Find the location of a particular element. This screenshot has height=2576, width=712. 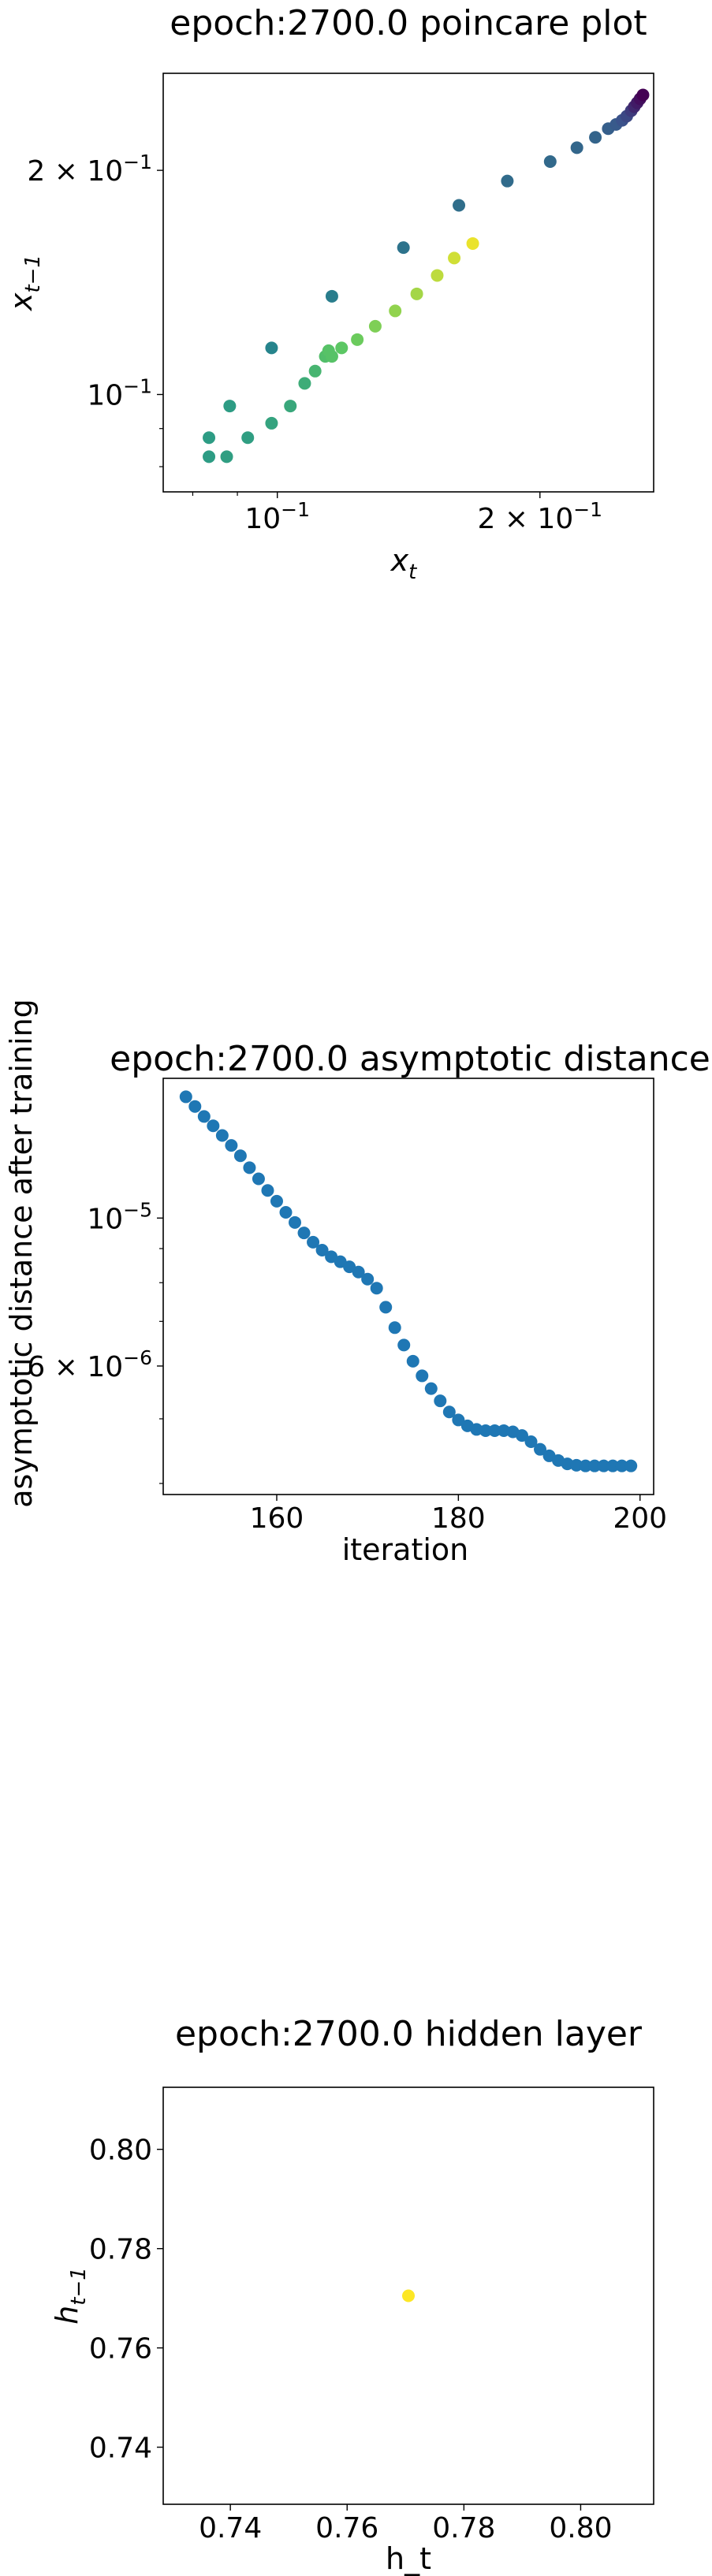

asymptotic-plot-area is located at coordinates (408, 1286).